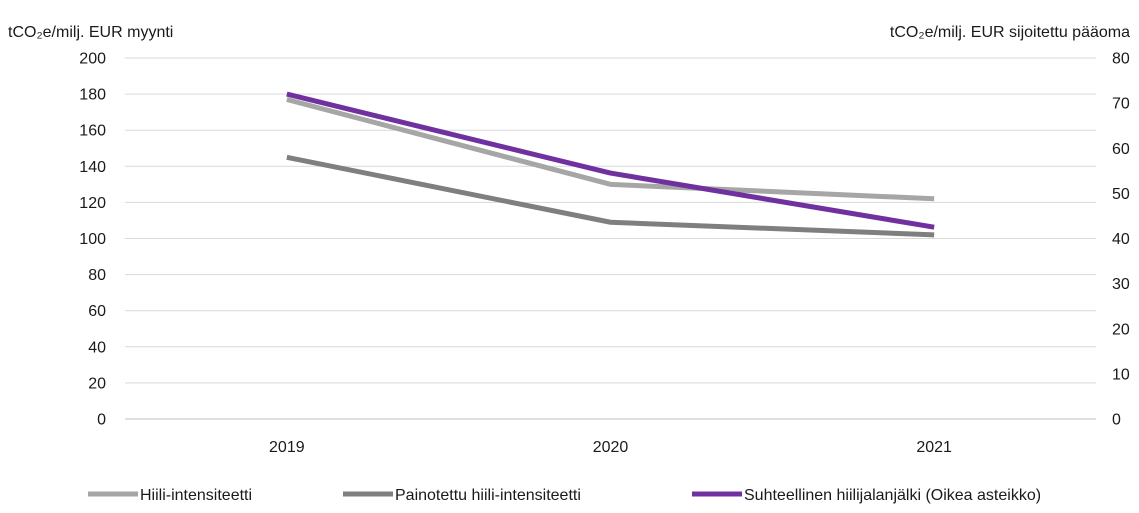 The height and width of the screenshot is (513, 1139). I want to click on left-tick-label: 100, so click(92, 239).